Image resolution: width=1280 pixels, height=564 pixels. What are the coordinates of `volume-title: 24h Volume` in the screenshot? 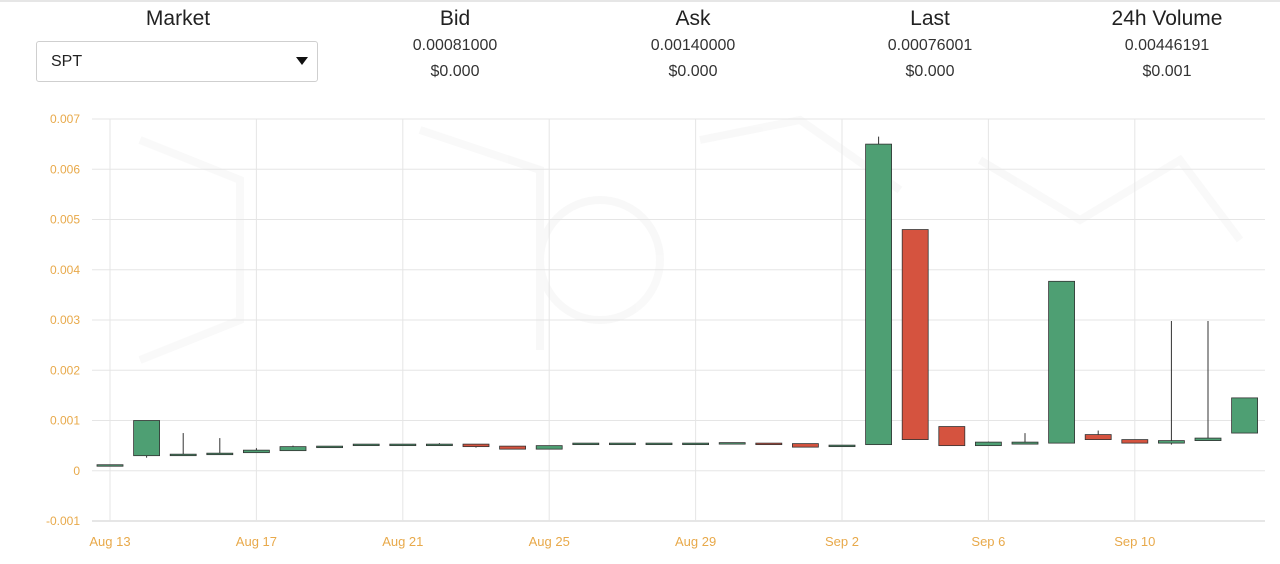 It's located at (1167, 18).